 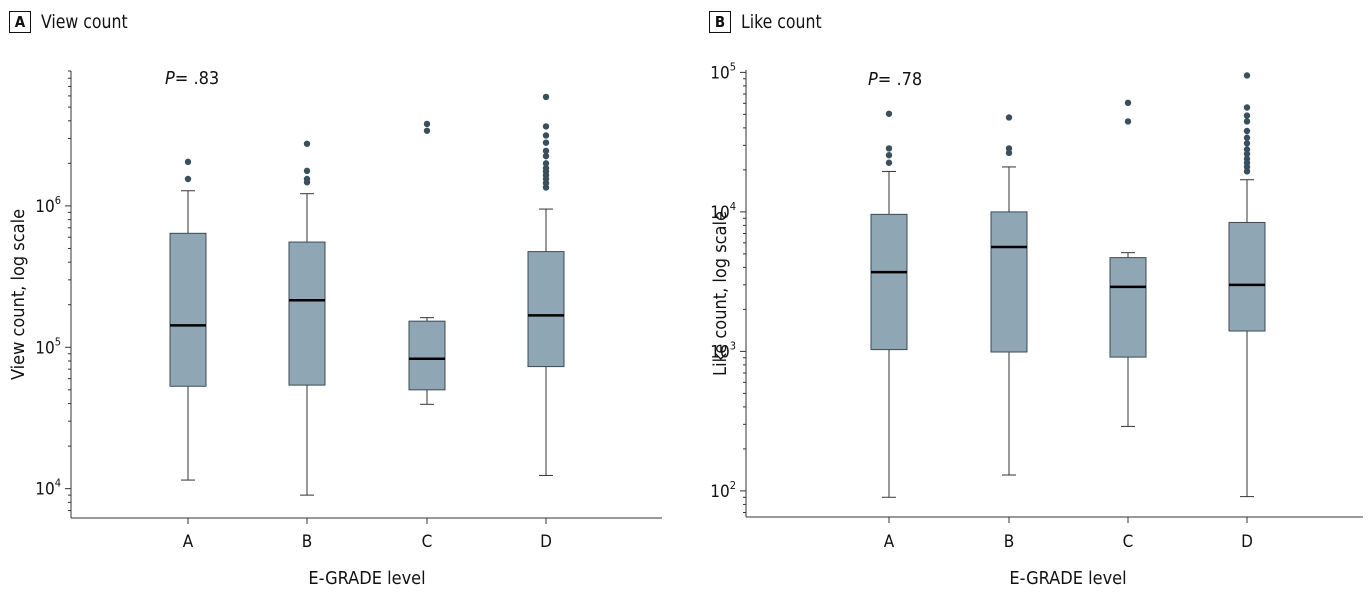 I want to click on p-value-annotation: P= .78, so click(x=895, y=79).